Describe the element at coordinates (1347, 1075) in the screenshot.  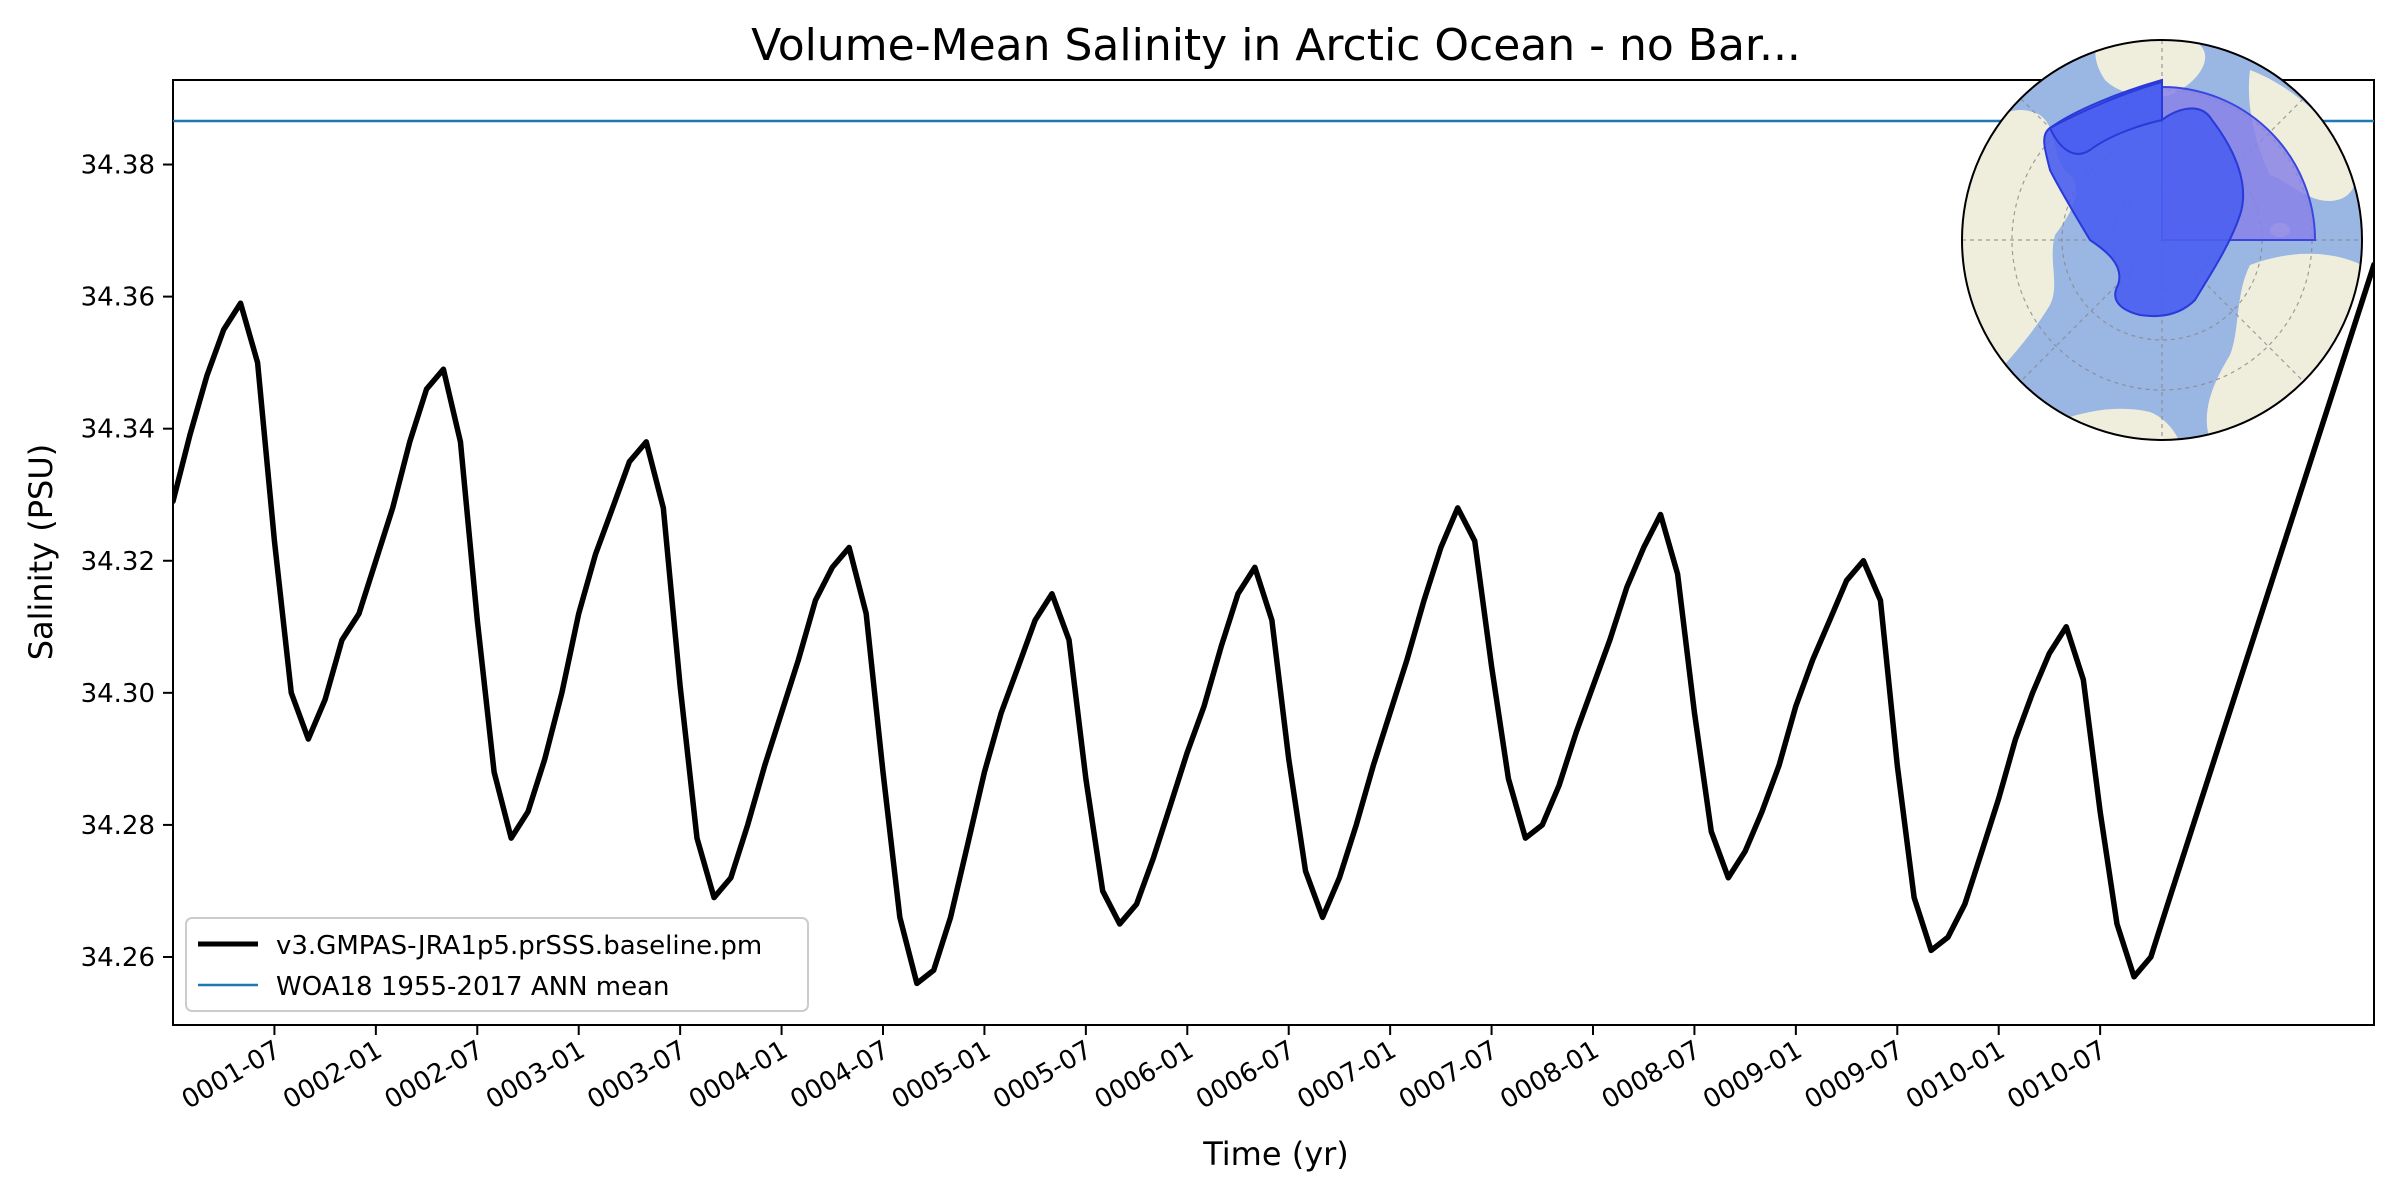
I see `x-tick-label: 0007-01` at that location.